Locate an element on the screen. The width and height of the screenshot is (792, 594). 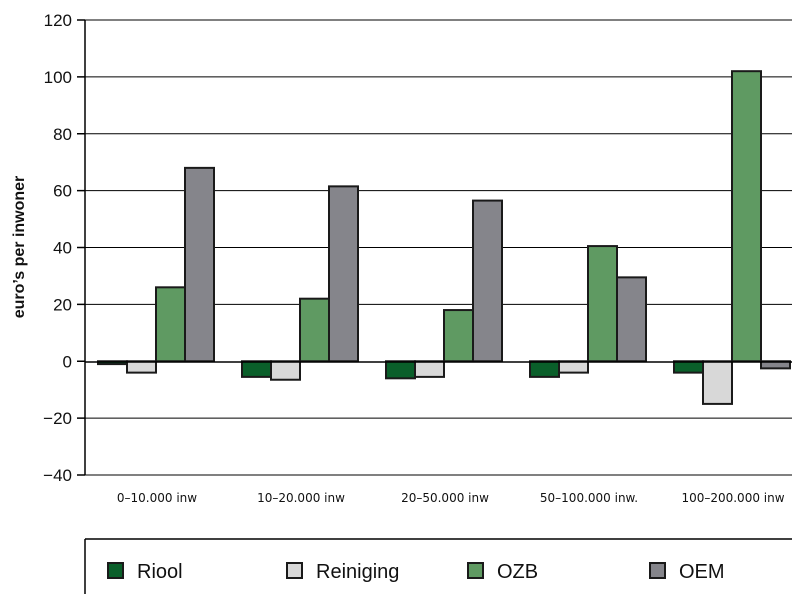
y-axis-label: euro’s per inwoner is located at coordinates (19, 247).